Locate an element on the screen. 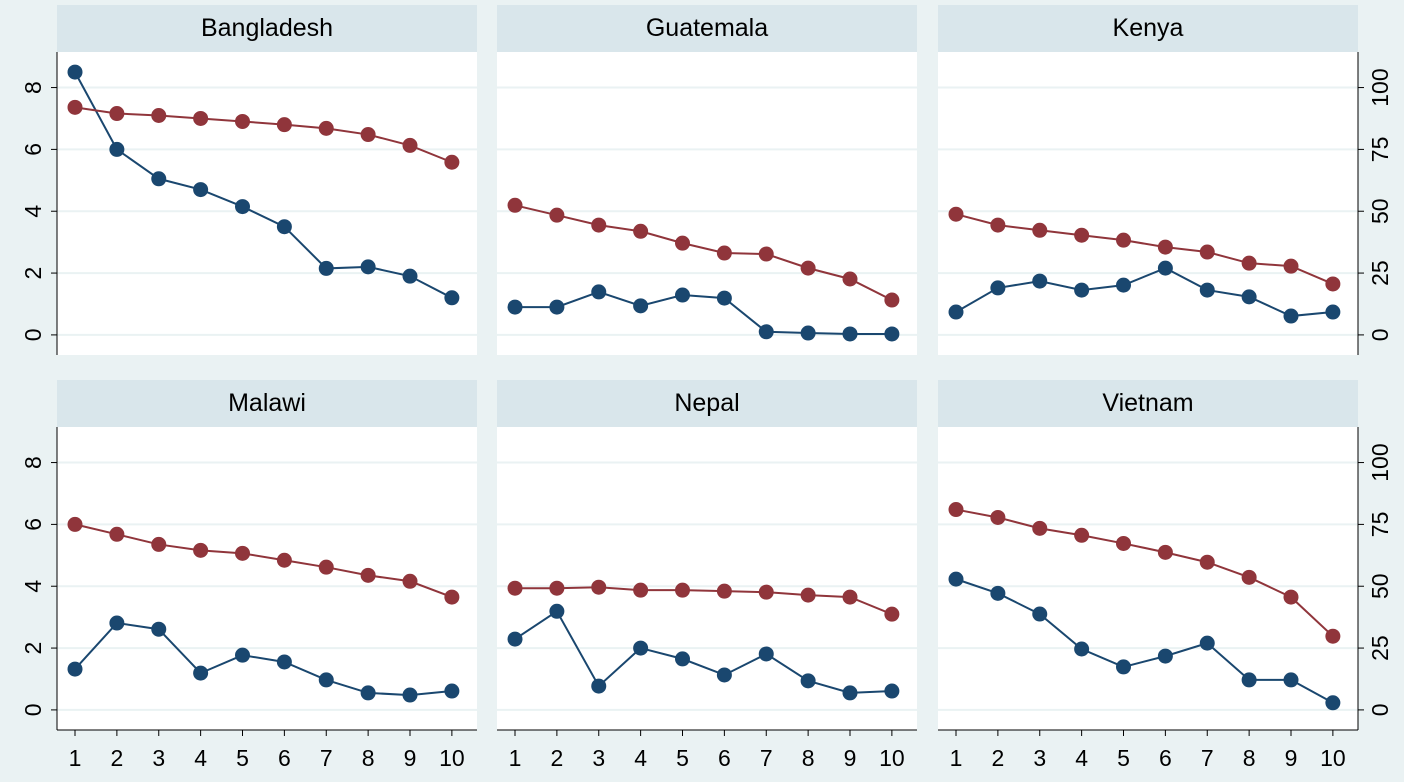 The height and width of the screenshot is (782, 1404). x-tick-label: 1 is located at coordinates (515, 758).